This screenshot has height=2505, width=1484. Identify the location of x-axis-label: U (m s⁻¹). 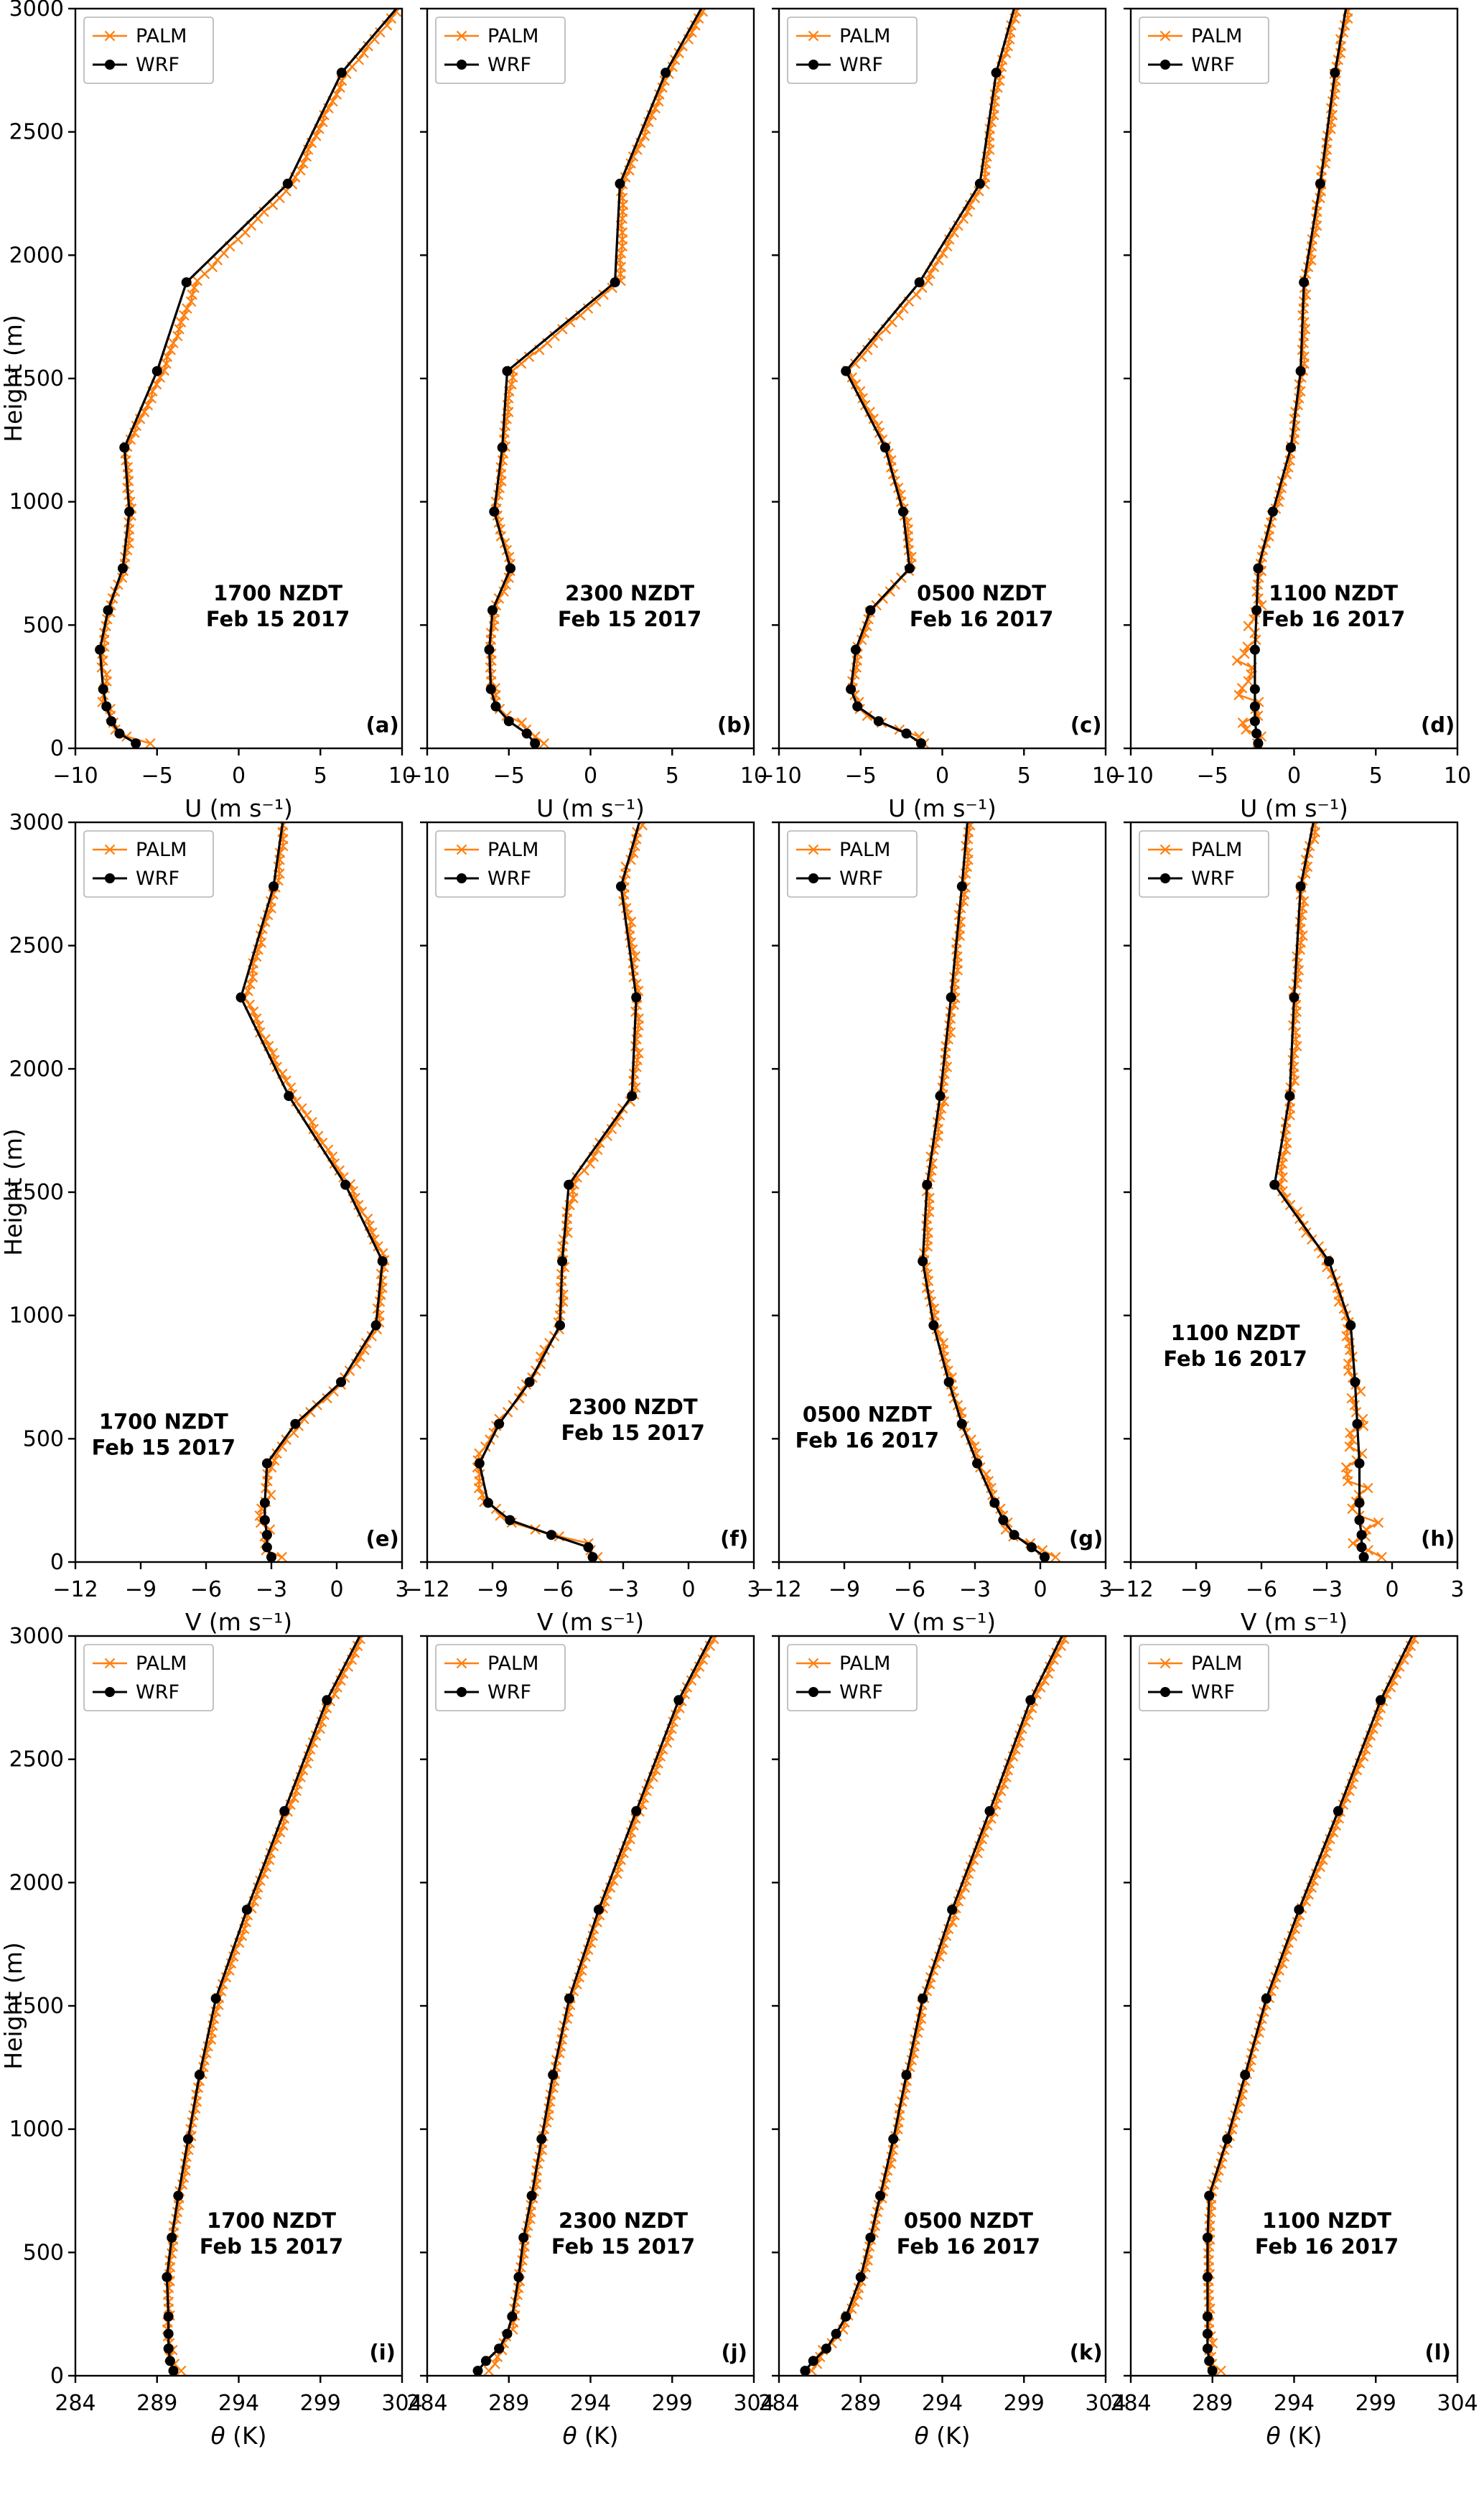
(942, 808).